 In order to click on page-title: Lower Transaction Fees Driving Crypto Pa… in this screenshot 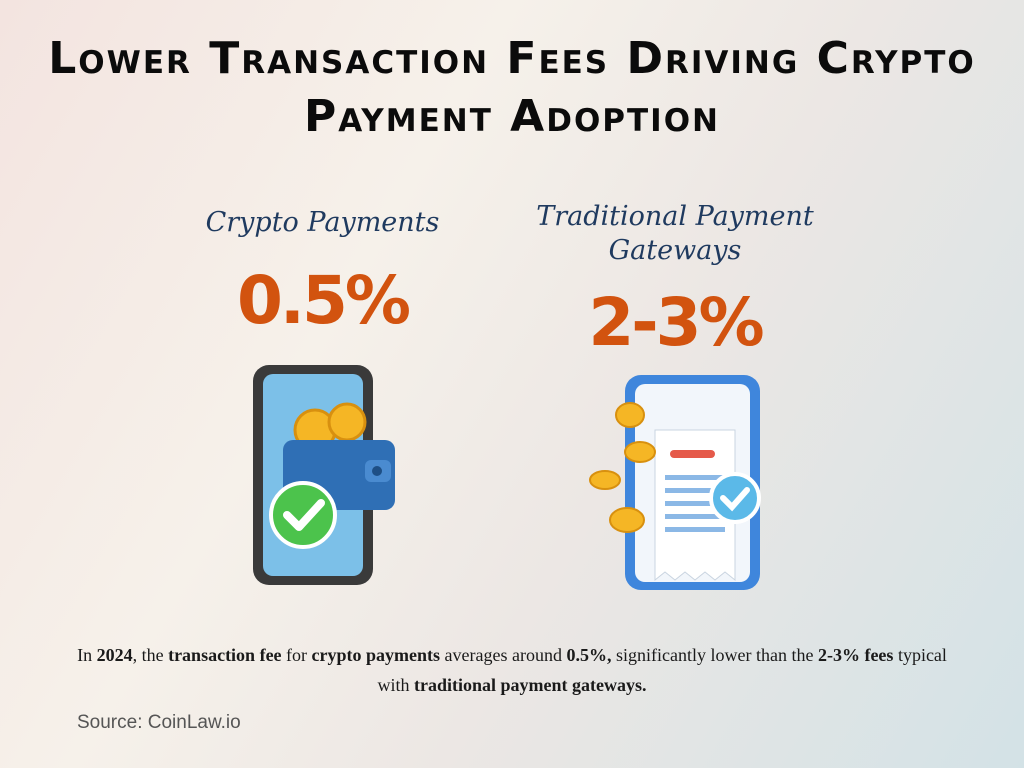, I will do `click(512, 87)`.